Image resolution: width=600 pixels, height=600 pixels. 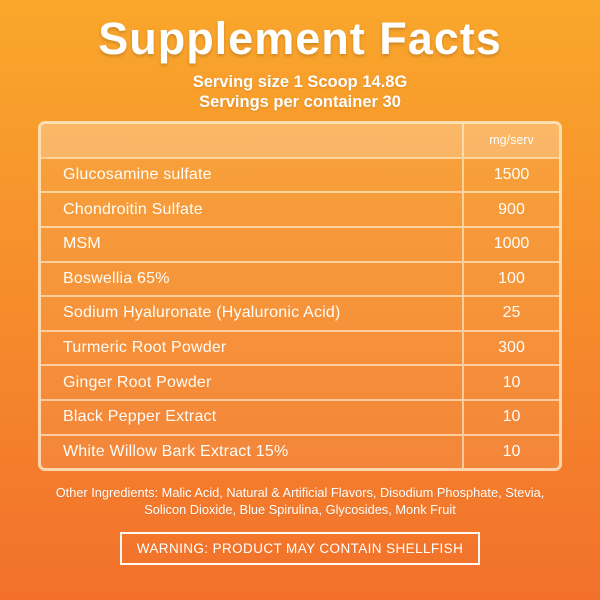 What do you see at coordinates (510, 175) in the screenshot?
I see `ingredient-amount: 1500` at bounding box center [510, 175].